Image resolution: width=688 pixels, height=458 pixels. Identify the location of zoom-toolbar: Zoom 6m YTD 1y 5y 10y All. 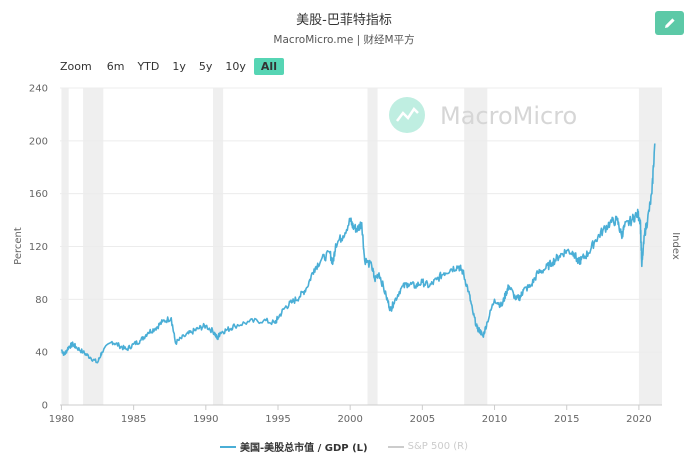
(173, 66).